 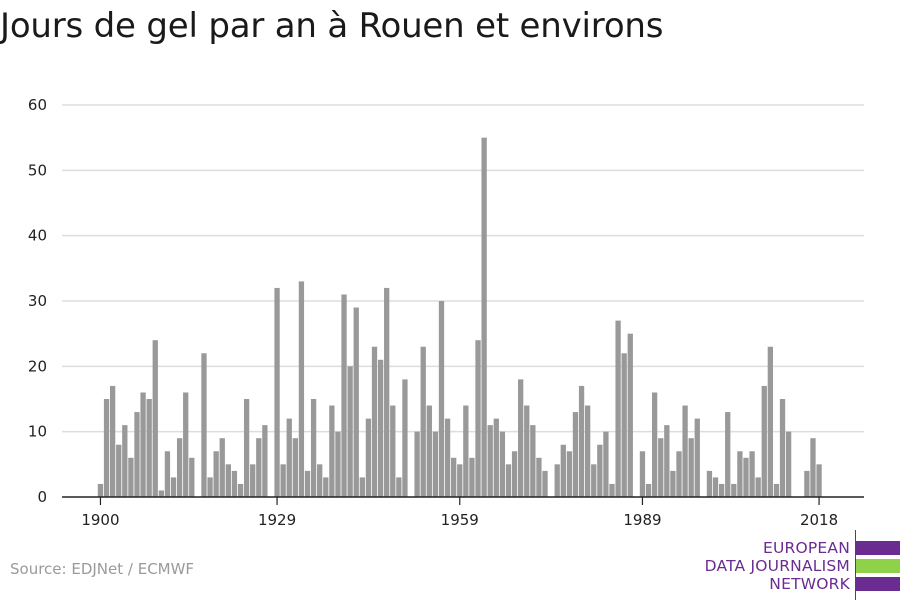 I want to click on y-tick-label: 60, so click(x=37, y=105).